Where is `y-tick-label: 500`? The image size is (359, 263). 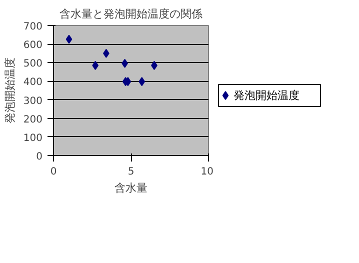 y-tick-label: 500 is located at coordinates (33, 64).